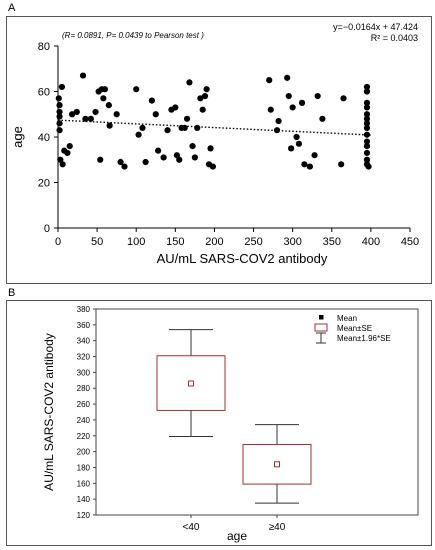 The image size is (435, 550). I want to click on a-x-tick-label: 350, so click(332, 242).